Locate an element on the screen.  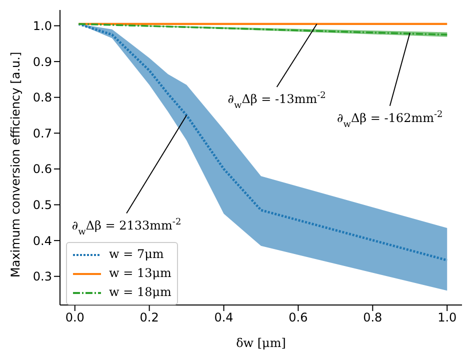
y-tick-label: 0.8 is located at coordinates (42, 97).